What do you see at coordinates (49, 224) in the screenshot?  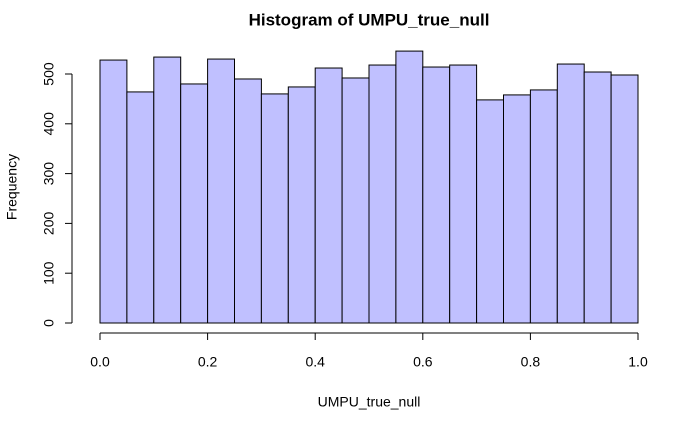 I see `y-tick-label: 200` at bounding box center [49, 224].